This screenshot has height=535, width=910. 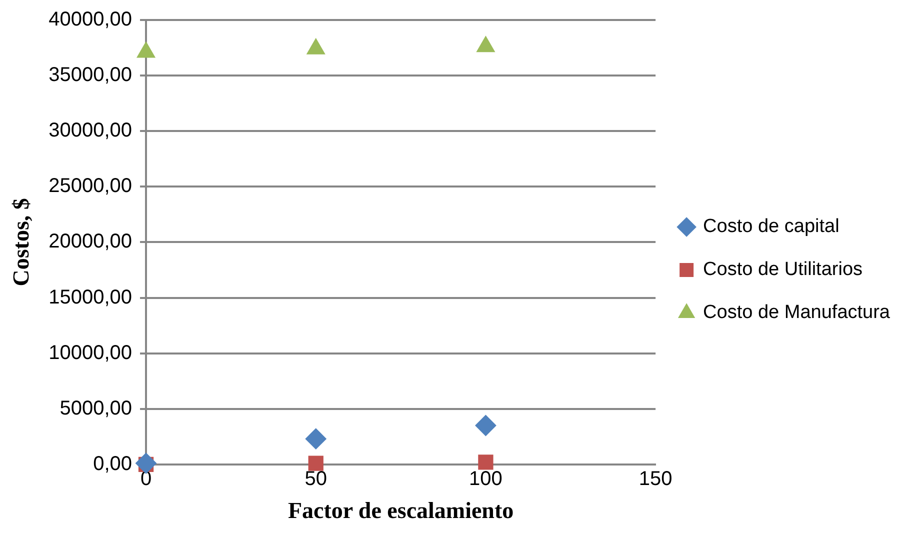 I want to click on legend-label: Costo de capital, so click(x=771, y=227).